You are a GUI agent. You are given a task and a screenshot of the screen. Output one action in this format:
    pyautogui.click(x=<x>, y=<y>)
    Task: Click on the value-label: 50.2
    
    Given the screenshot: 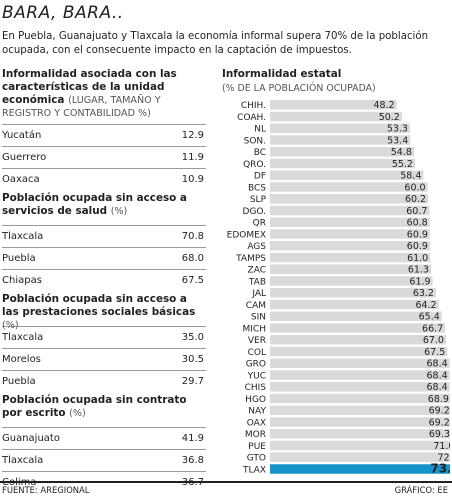 What is the action you would take?
    pyautogui.click(x=389, y=117)
    